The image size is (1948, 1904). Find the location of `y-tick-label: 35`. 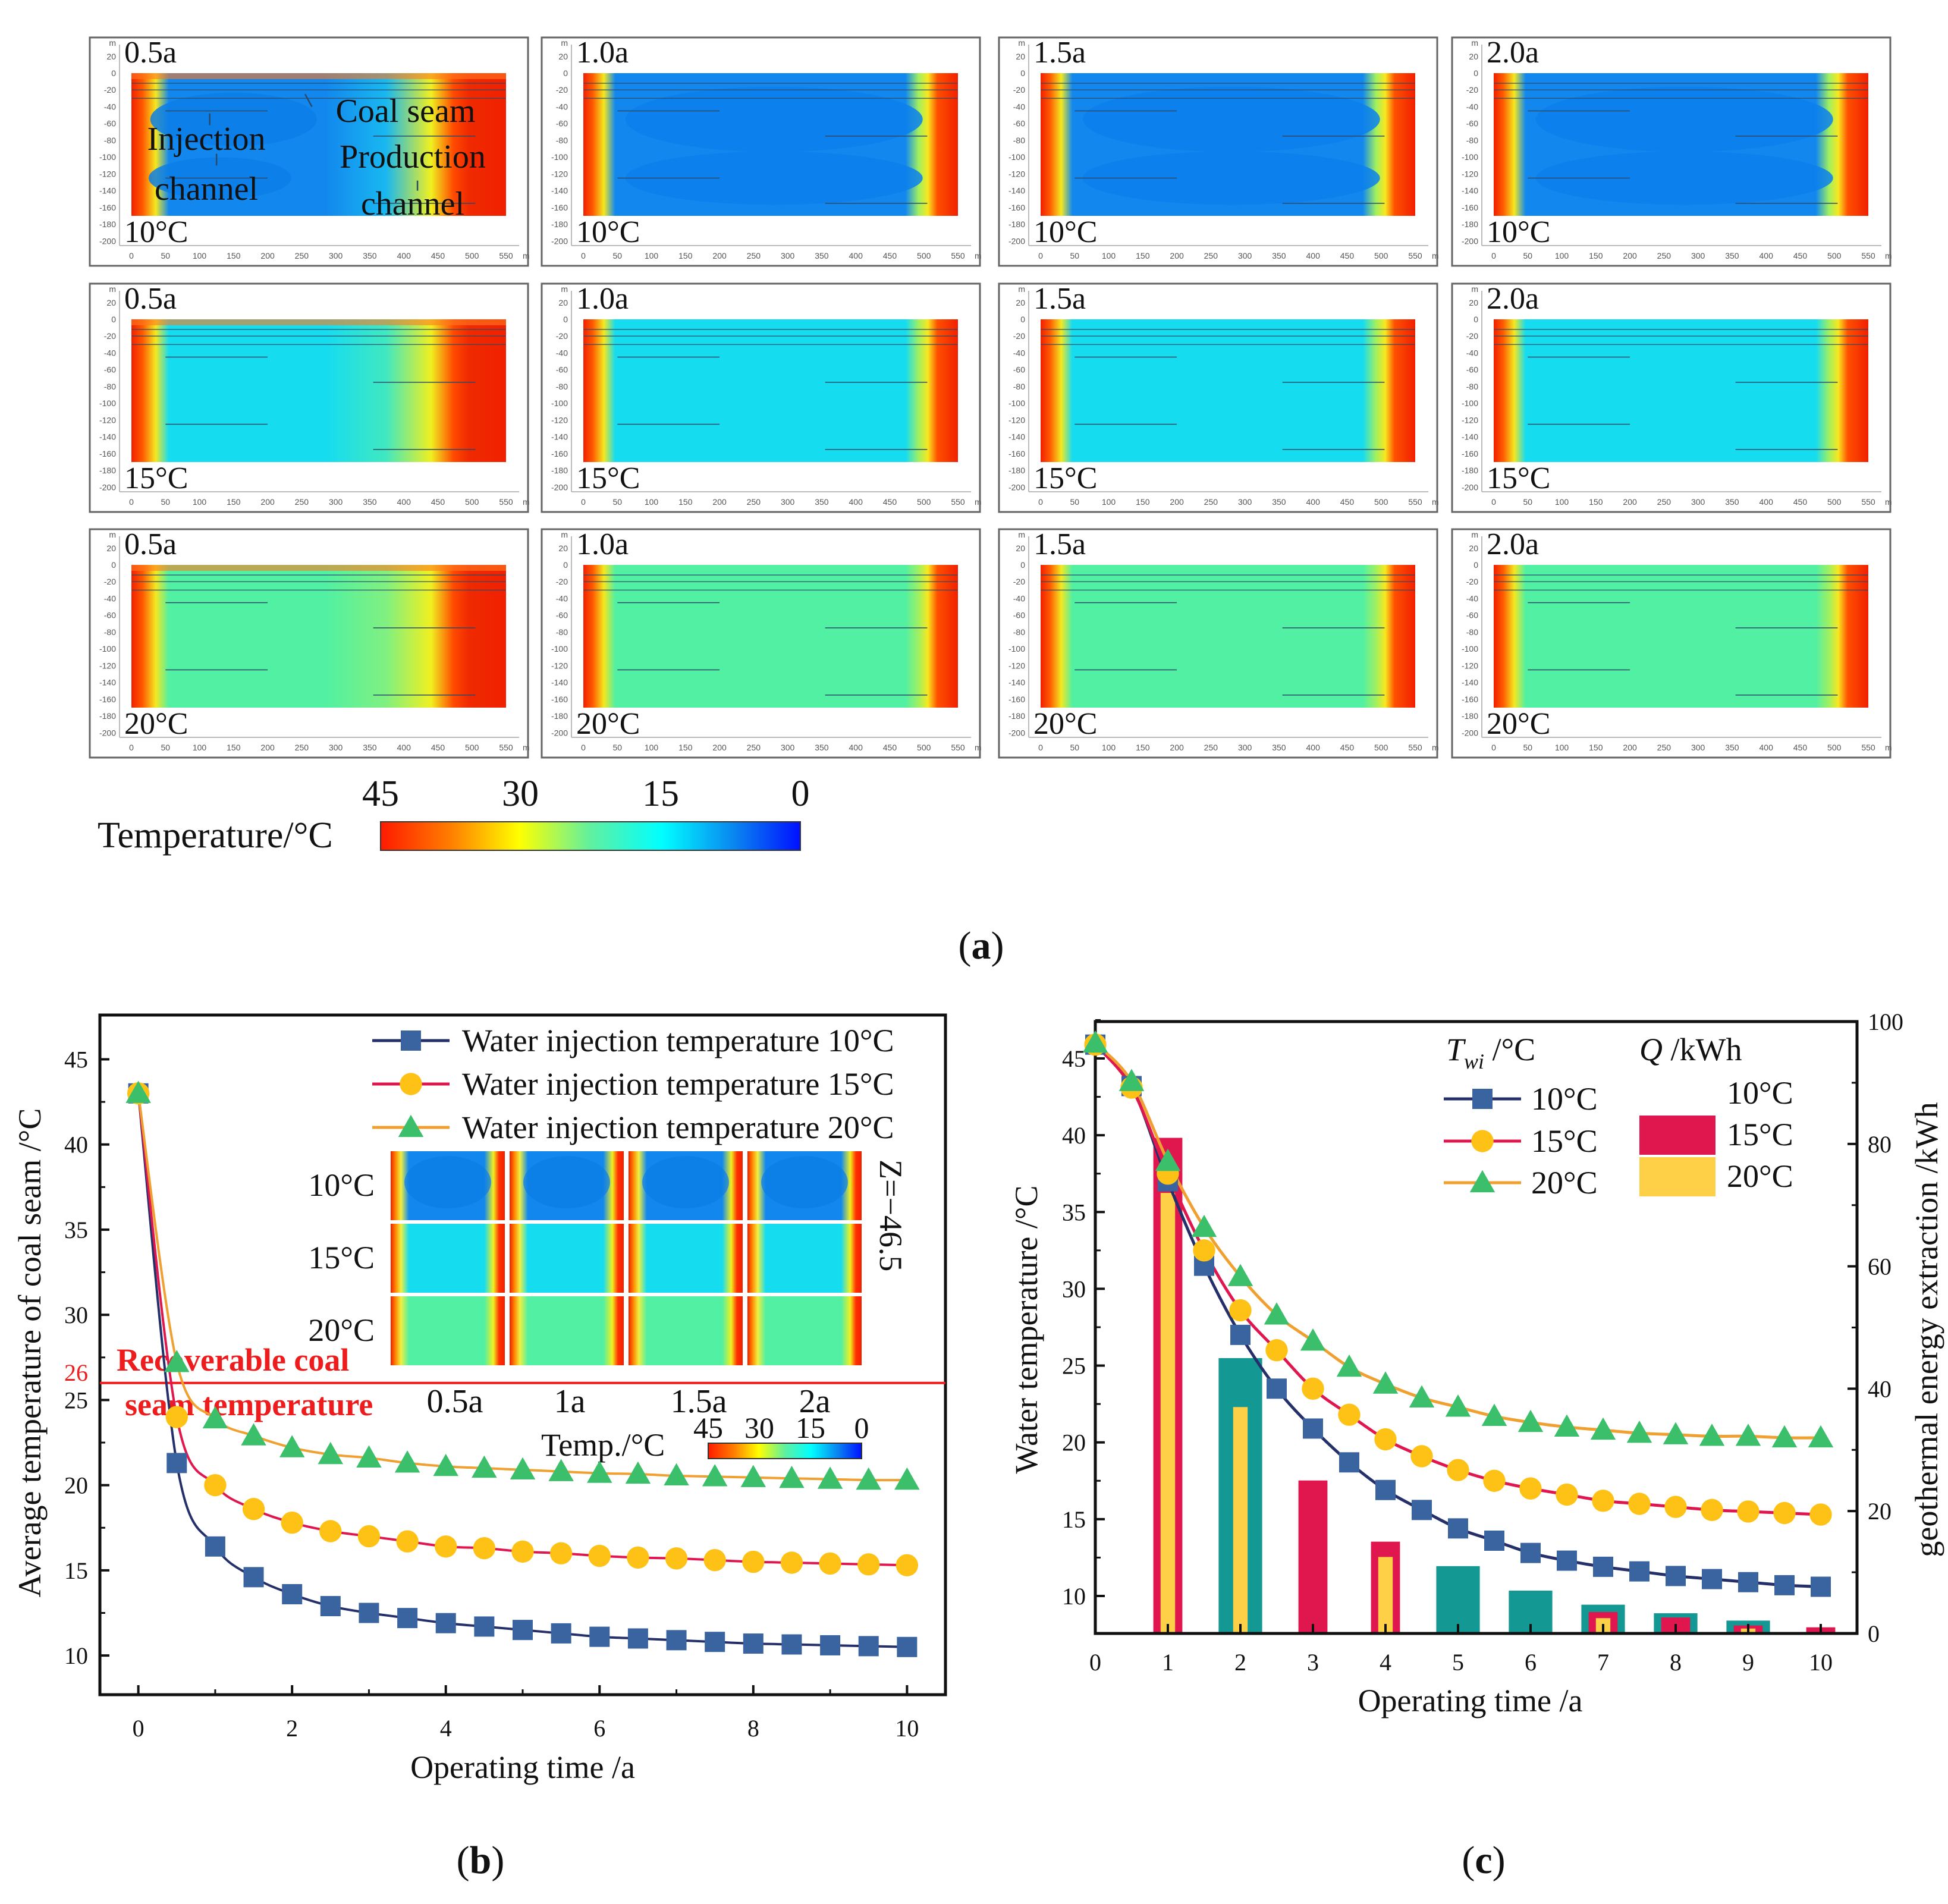

y-tick-label: 35 is located at coordinates (1074, 1212).